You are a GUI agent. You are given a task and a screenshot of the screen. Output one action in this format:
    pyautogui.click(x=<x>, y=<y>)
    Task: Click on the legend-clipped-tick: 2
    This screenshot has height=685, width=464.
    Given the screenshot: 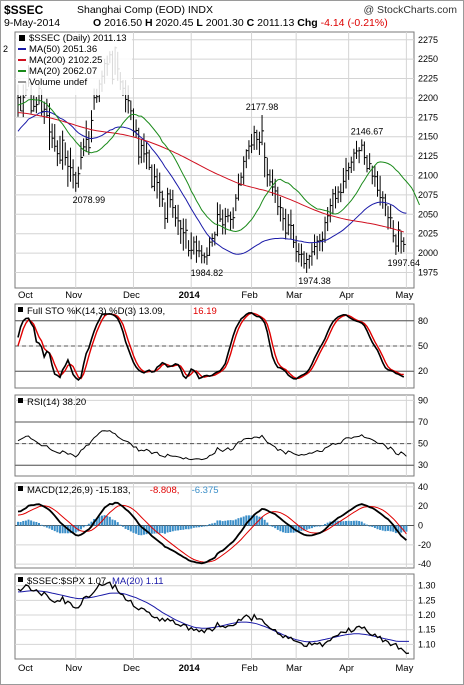 What is the action you would take?
    pyautogui.click(x=5, y=49)
    